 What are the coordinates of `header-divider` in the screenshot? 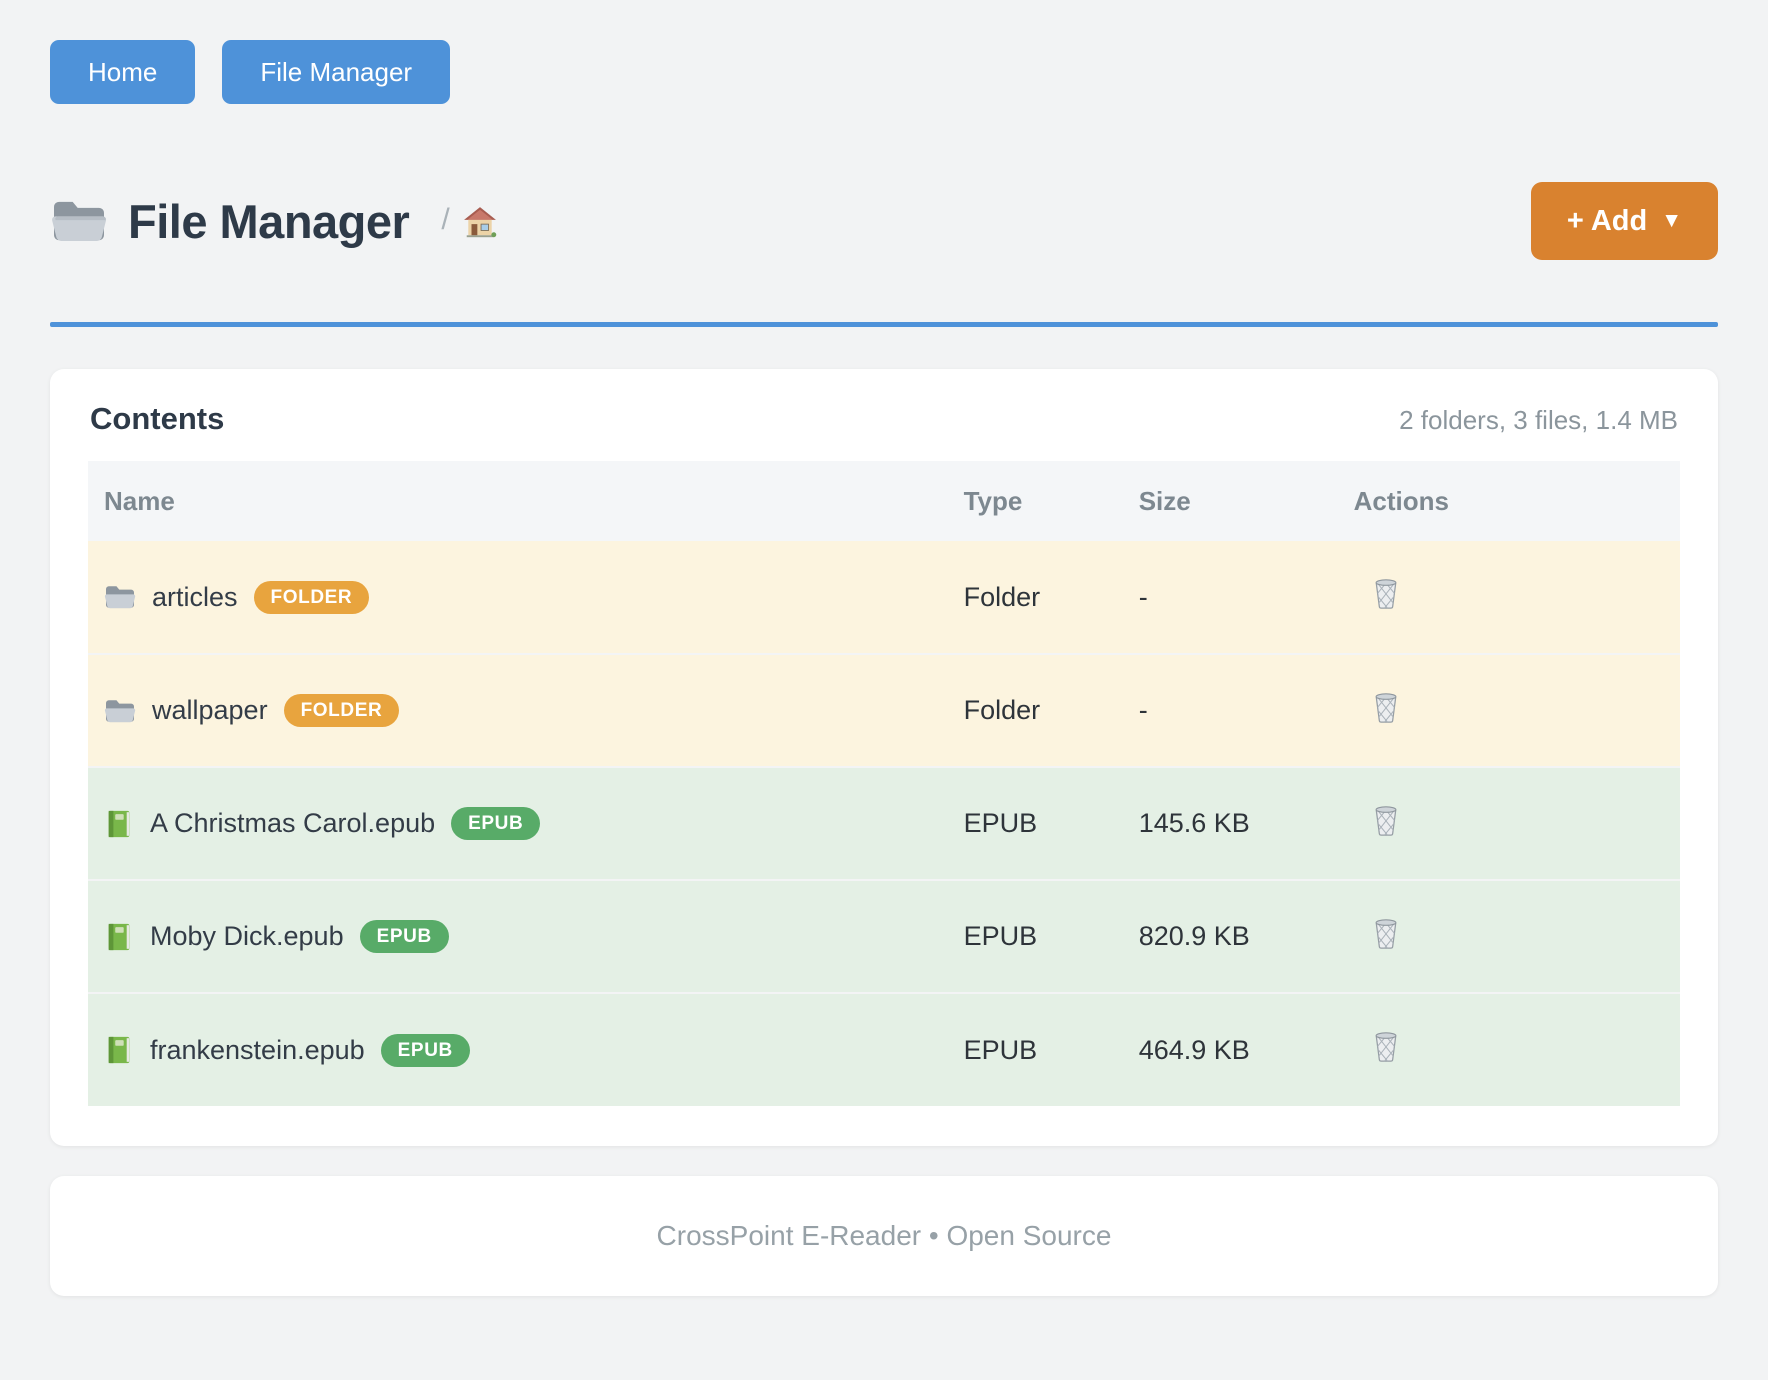 It's located at (884, 324).